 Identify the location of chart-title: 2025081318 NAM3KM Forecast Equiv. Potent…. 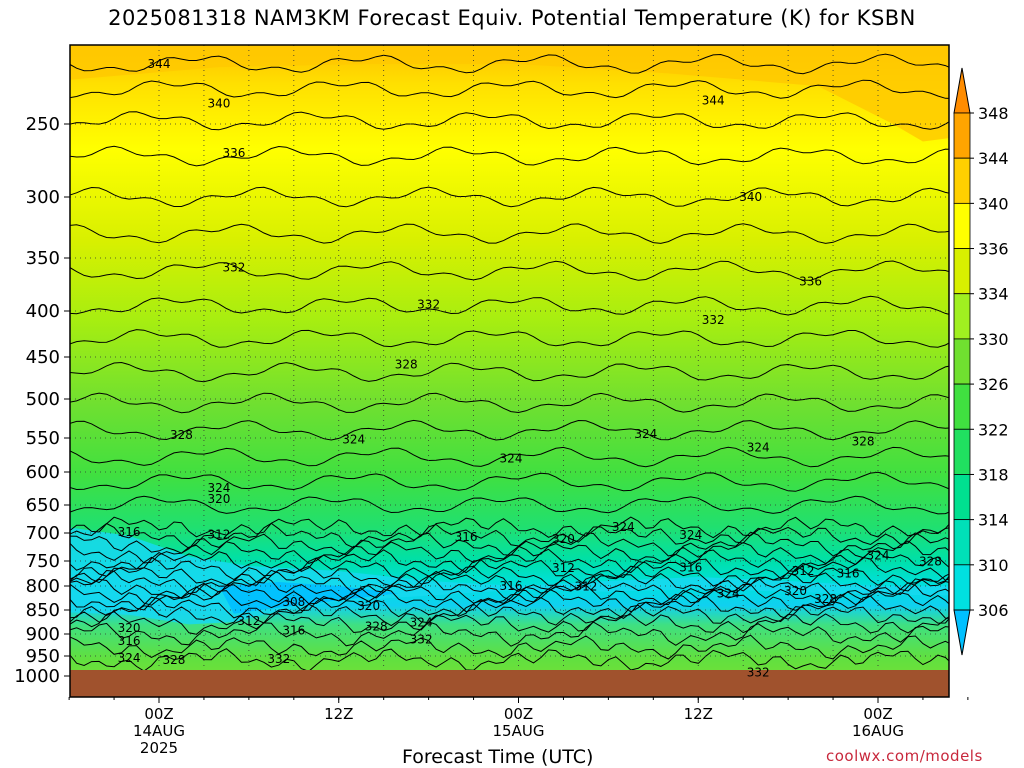
(512, 18).